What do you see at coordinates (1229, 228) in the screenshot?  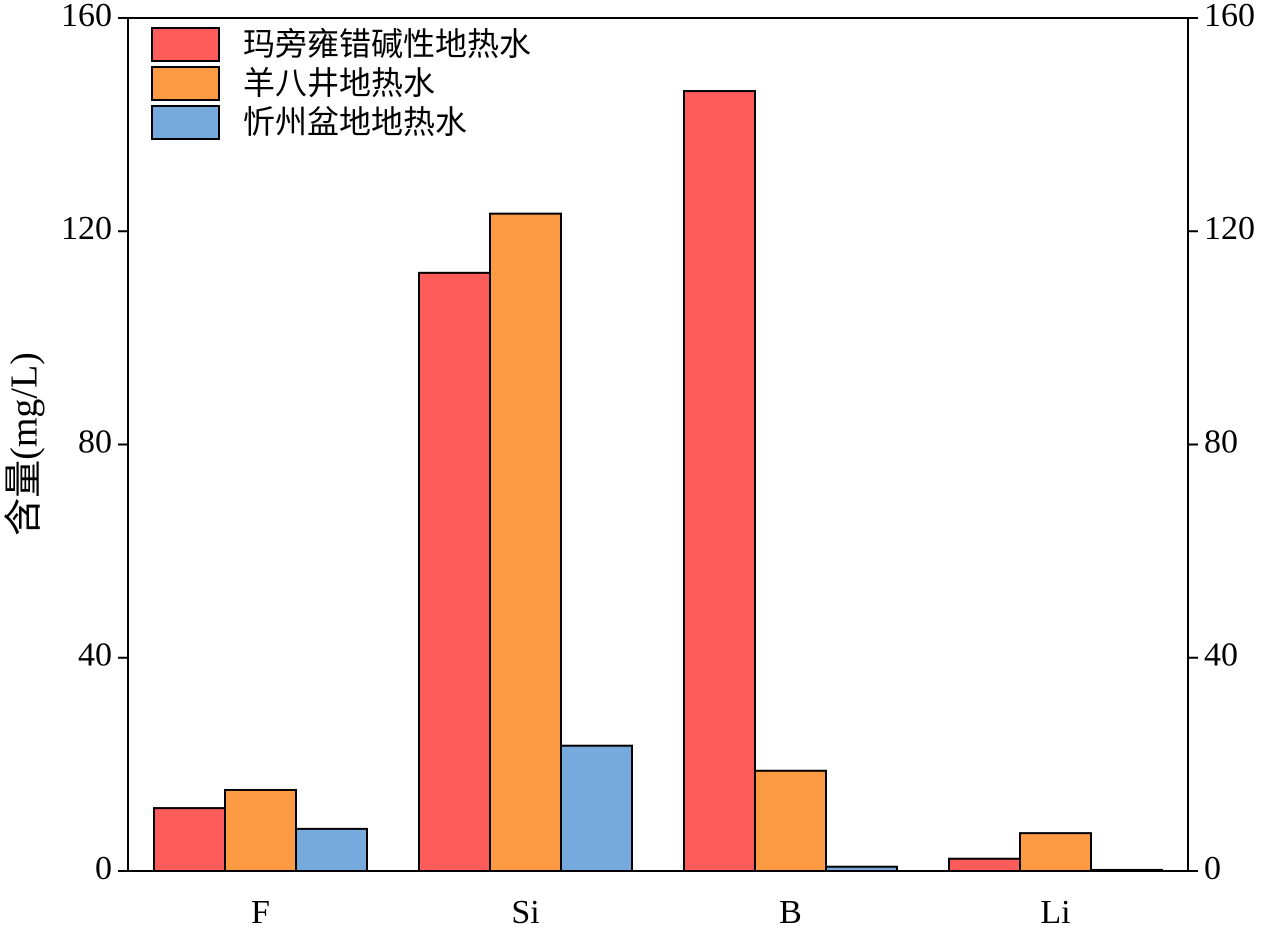 I see `y2-tick-label: 120` at bounding box center [1229, 228].